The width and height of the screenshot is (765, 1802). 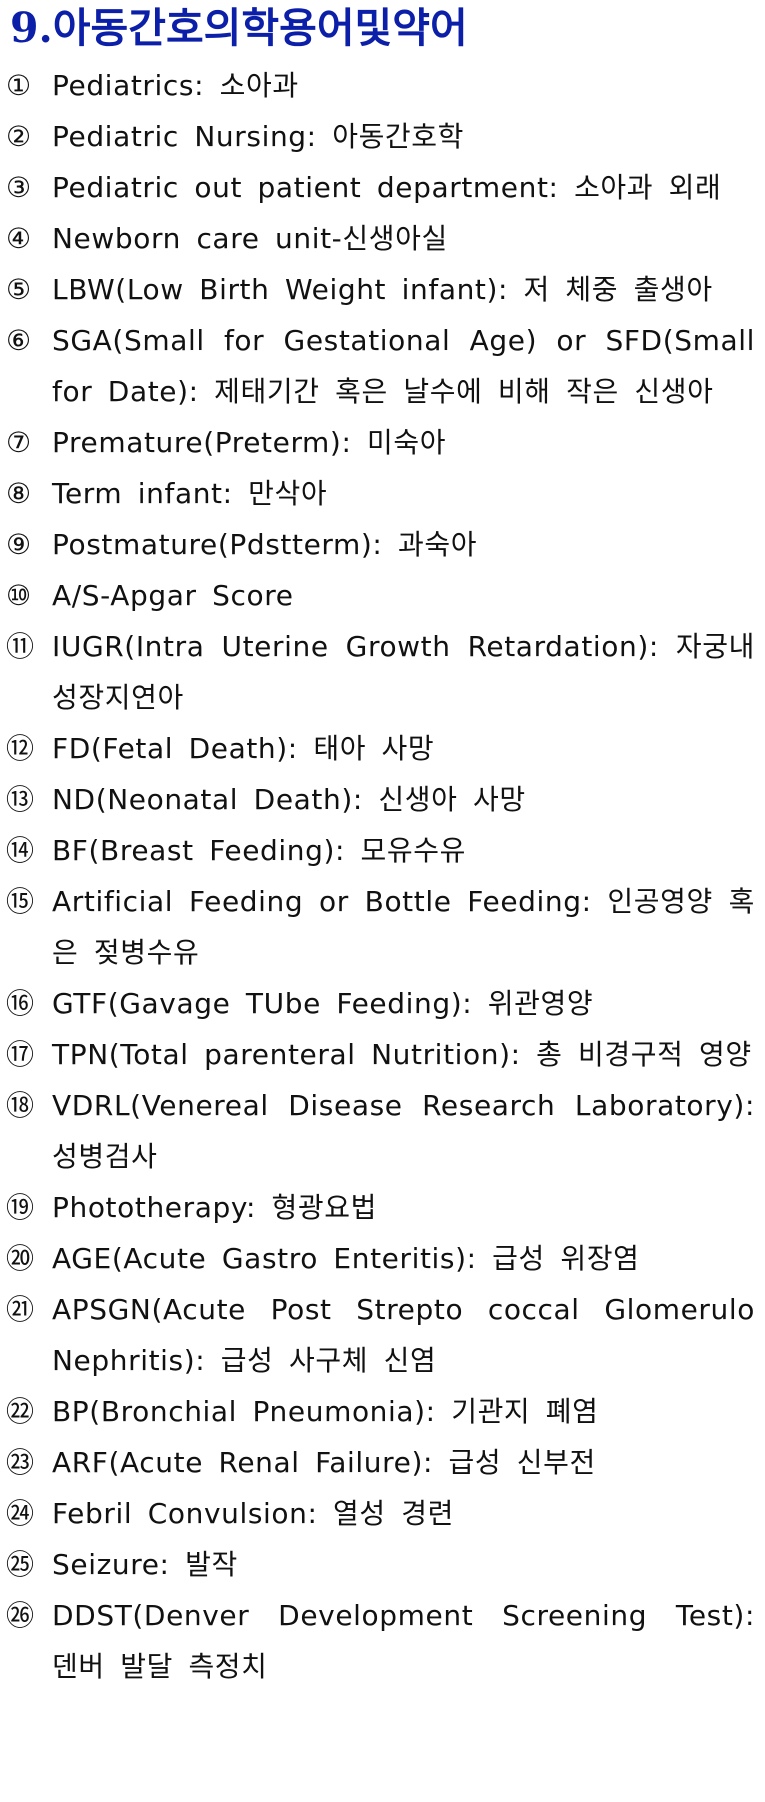 I want to click on page-title: 9.아동간호의학용어및약어, so click(x=239, y=28).